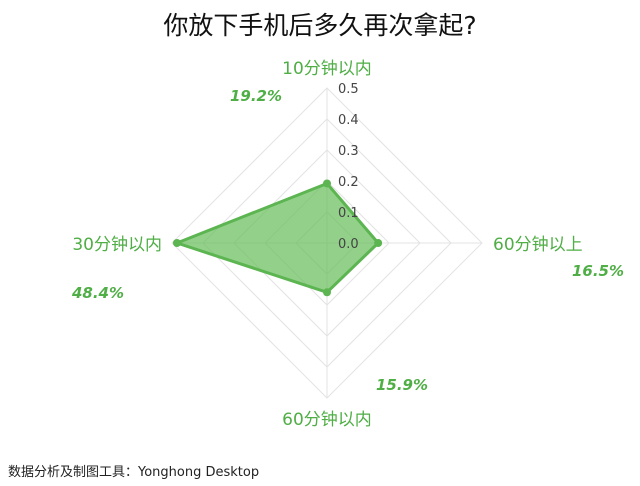  I want to click on chart-title: 你放下手机后多久再次拿起?, so click(320, 25).